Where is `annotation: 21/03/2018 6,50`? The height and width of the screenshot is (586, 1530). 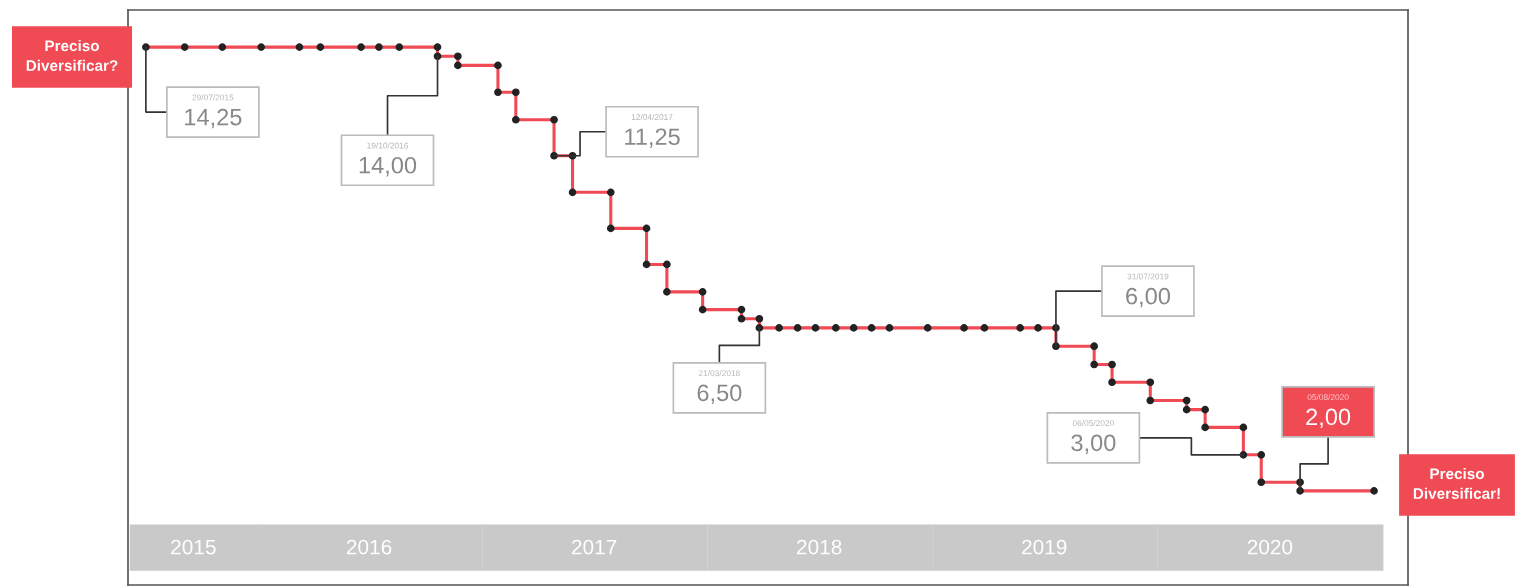
annotation: 21/03/2018 6,50 is located at coordinates (719, 387).